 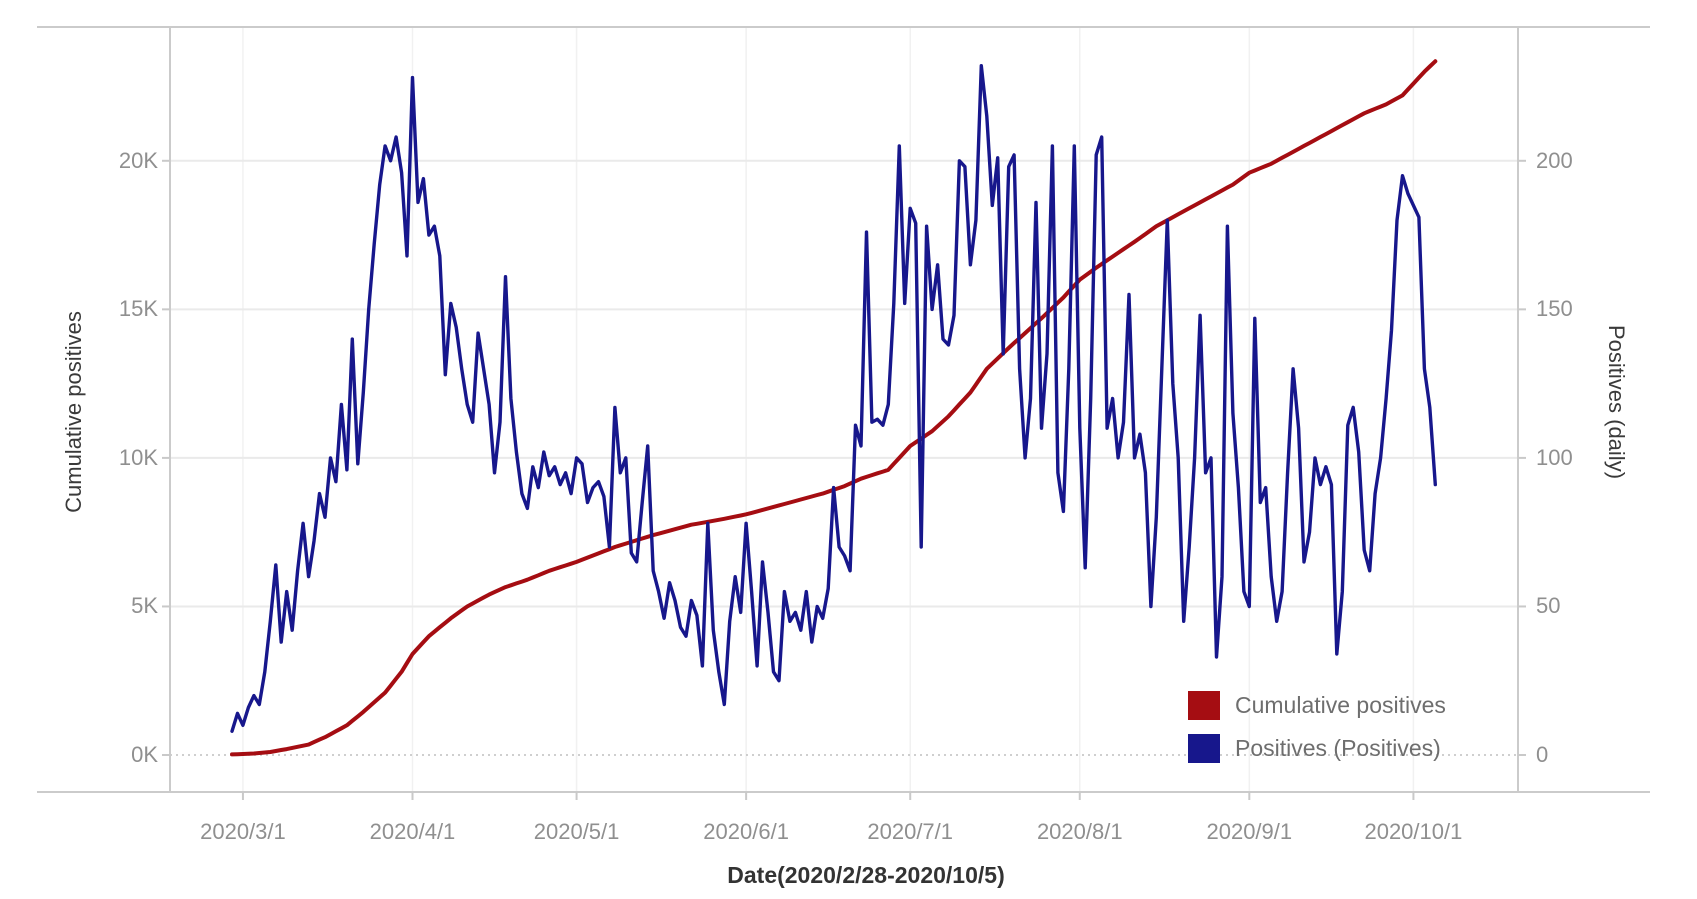 What do you see at coordinates (910, 831) in the screenshot?
I see `x-tick-label: 2020/7/1` at bounding box center [910, 831].